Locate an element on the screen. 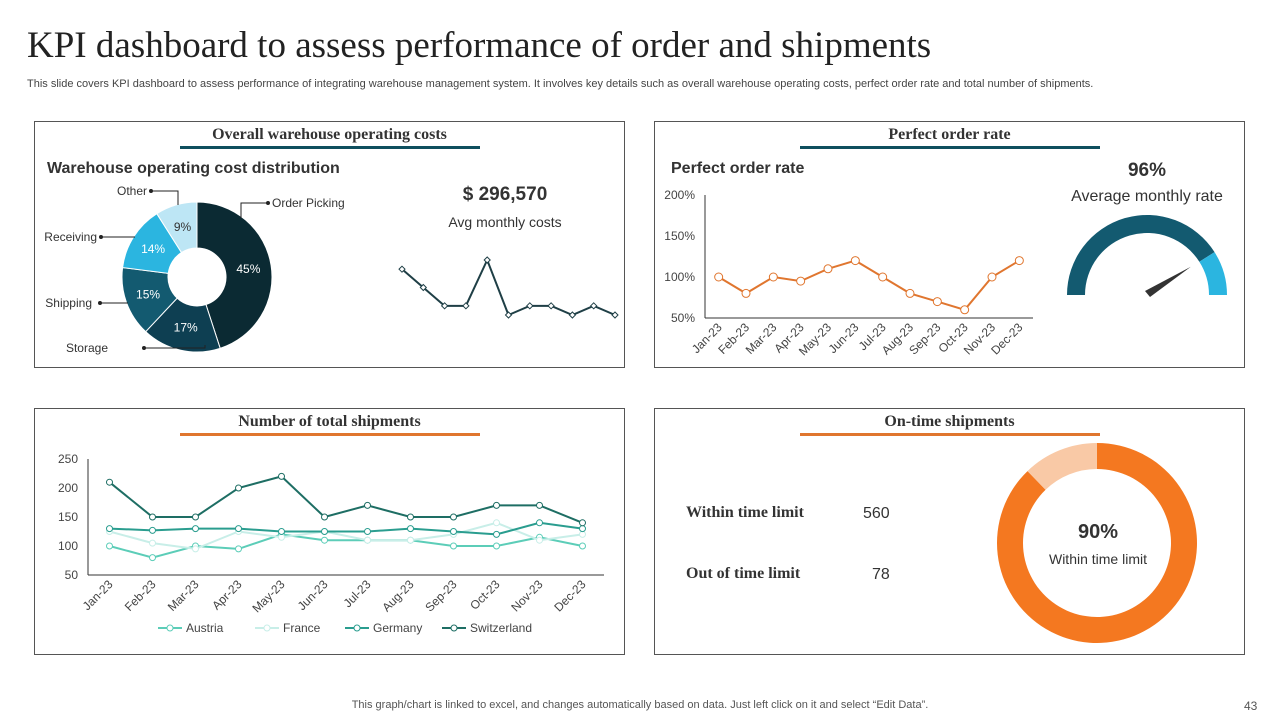 Image resolution: width=1280 pixels, height=720 pixels. y-tick-label: 50% is located at coordinates (683, 318).